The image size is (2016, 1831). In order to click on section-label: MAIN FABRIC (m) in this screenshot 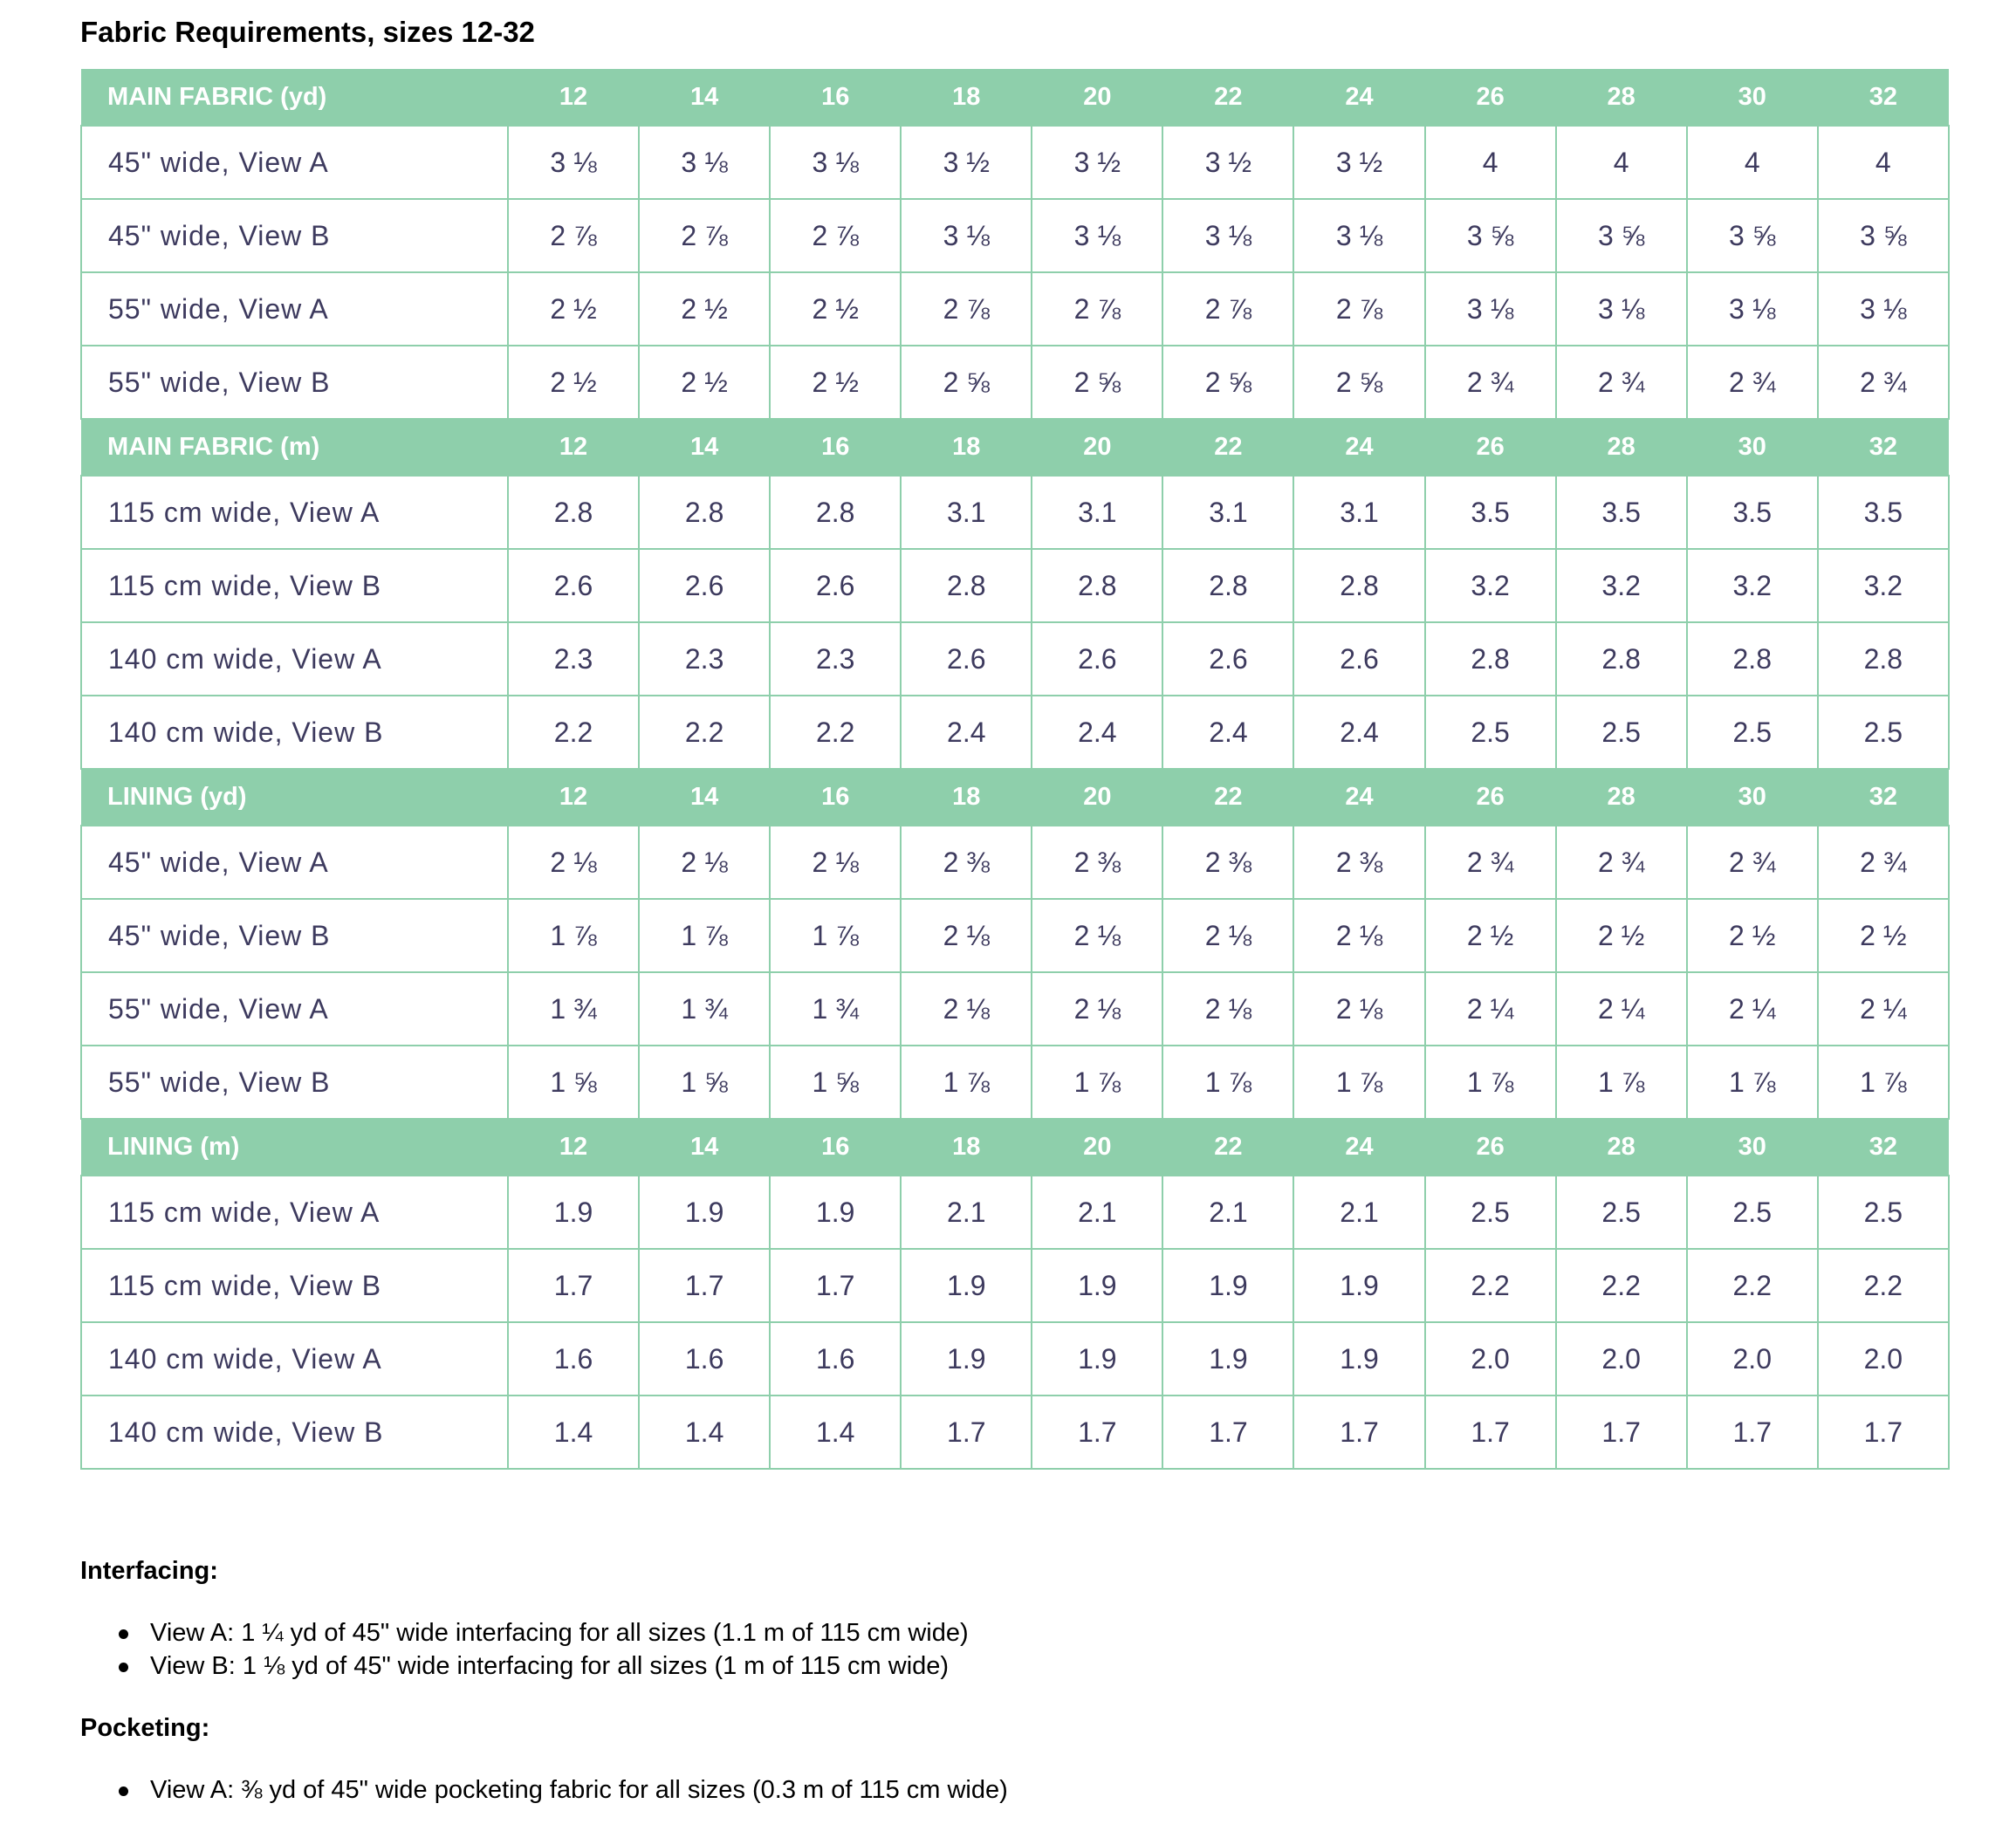, I will do `click(213, 447)`.